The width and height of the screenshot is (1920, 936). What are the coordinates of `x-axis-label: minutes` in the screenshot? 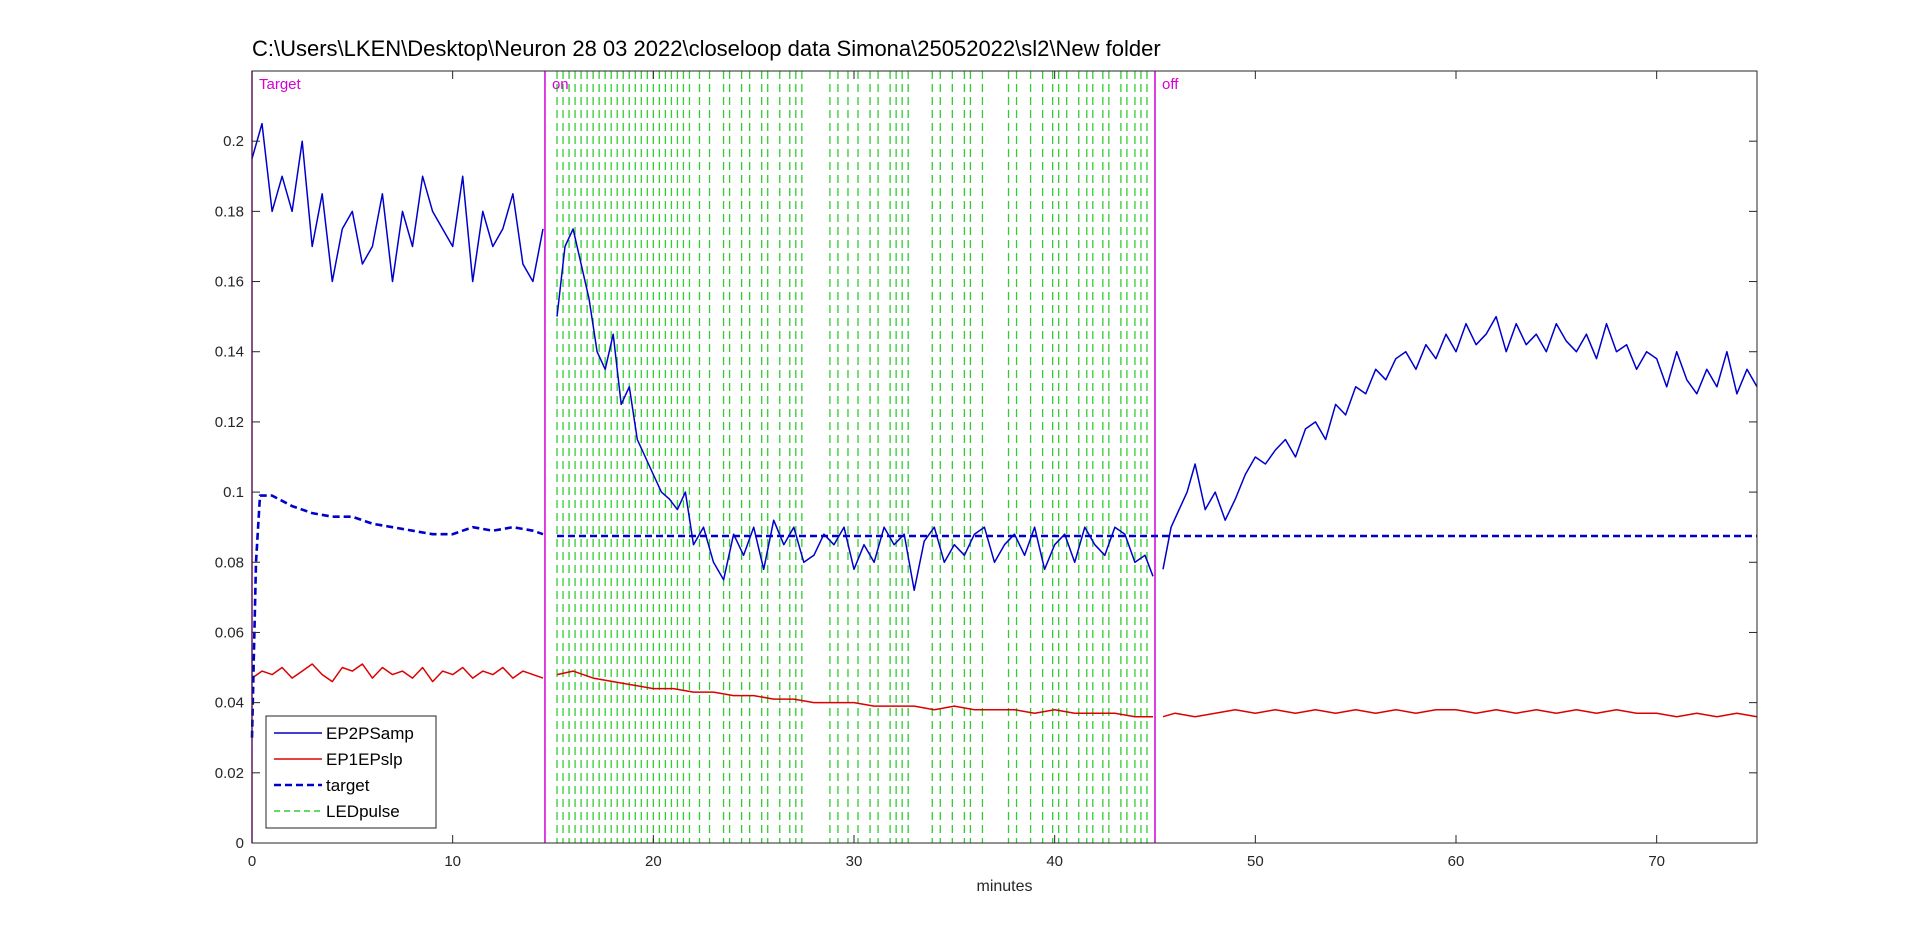 It's located at (1004, 886).